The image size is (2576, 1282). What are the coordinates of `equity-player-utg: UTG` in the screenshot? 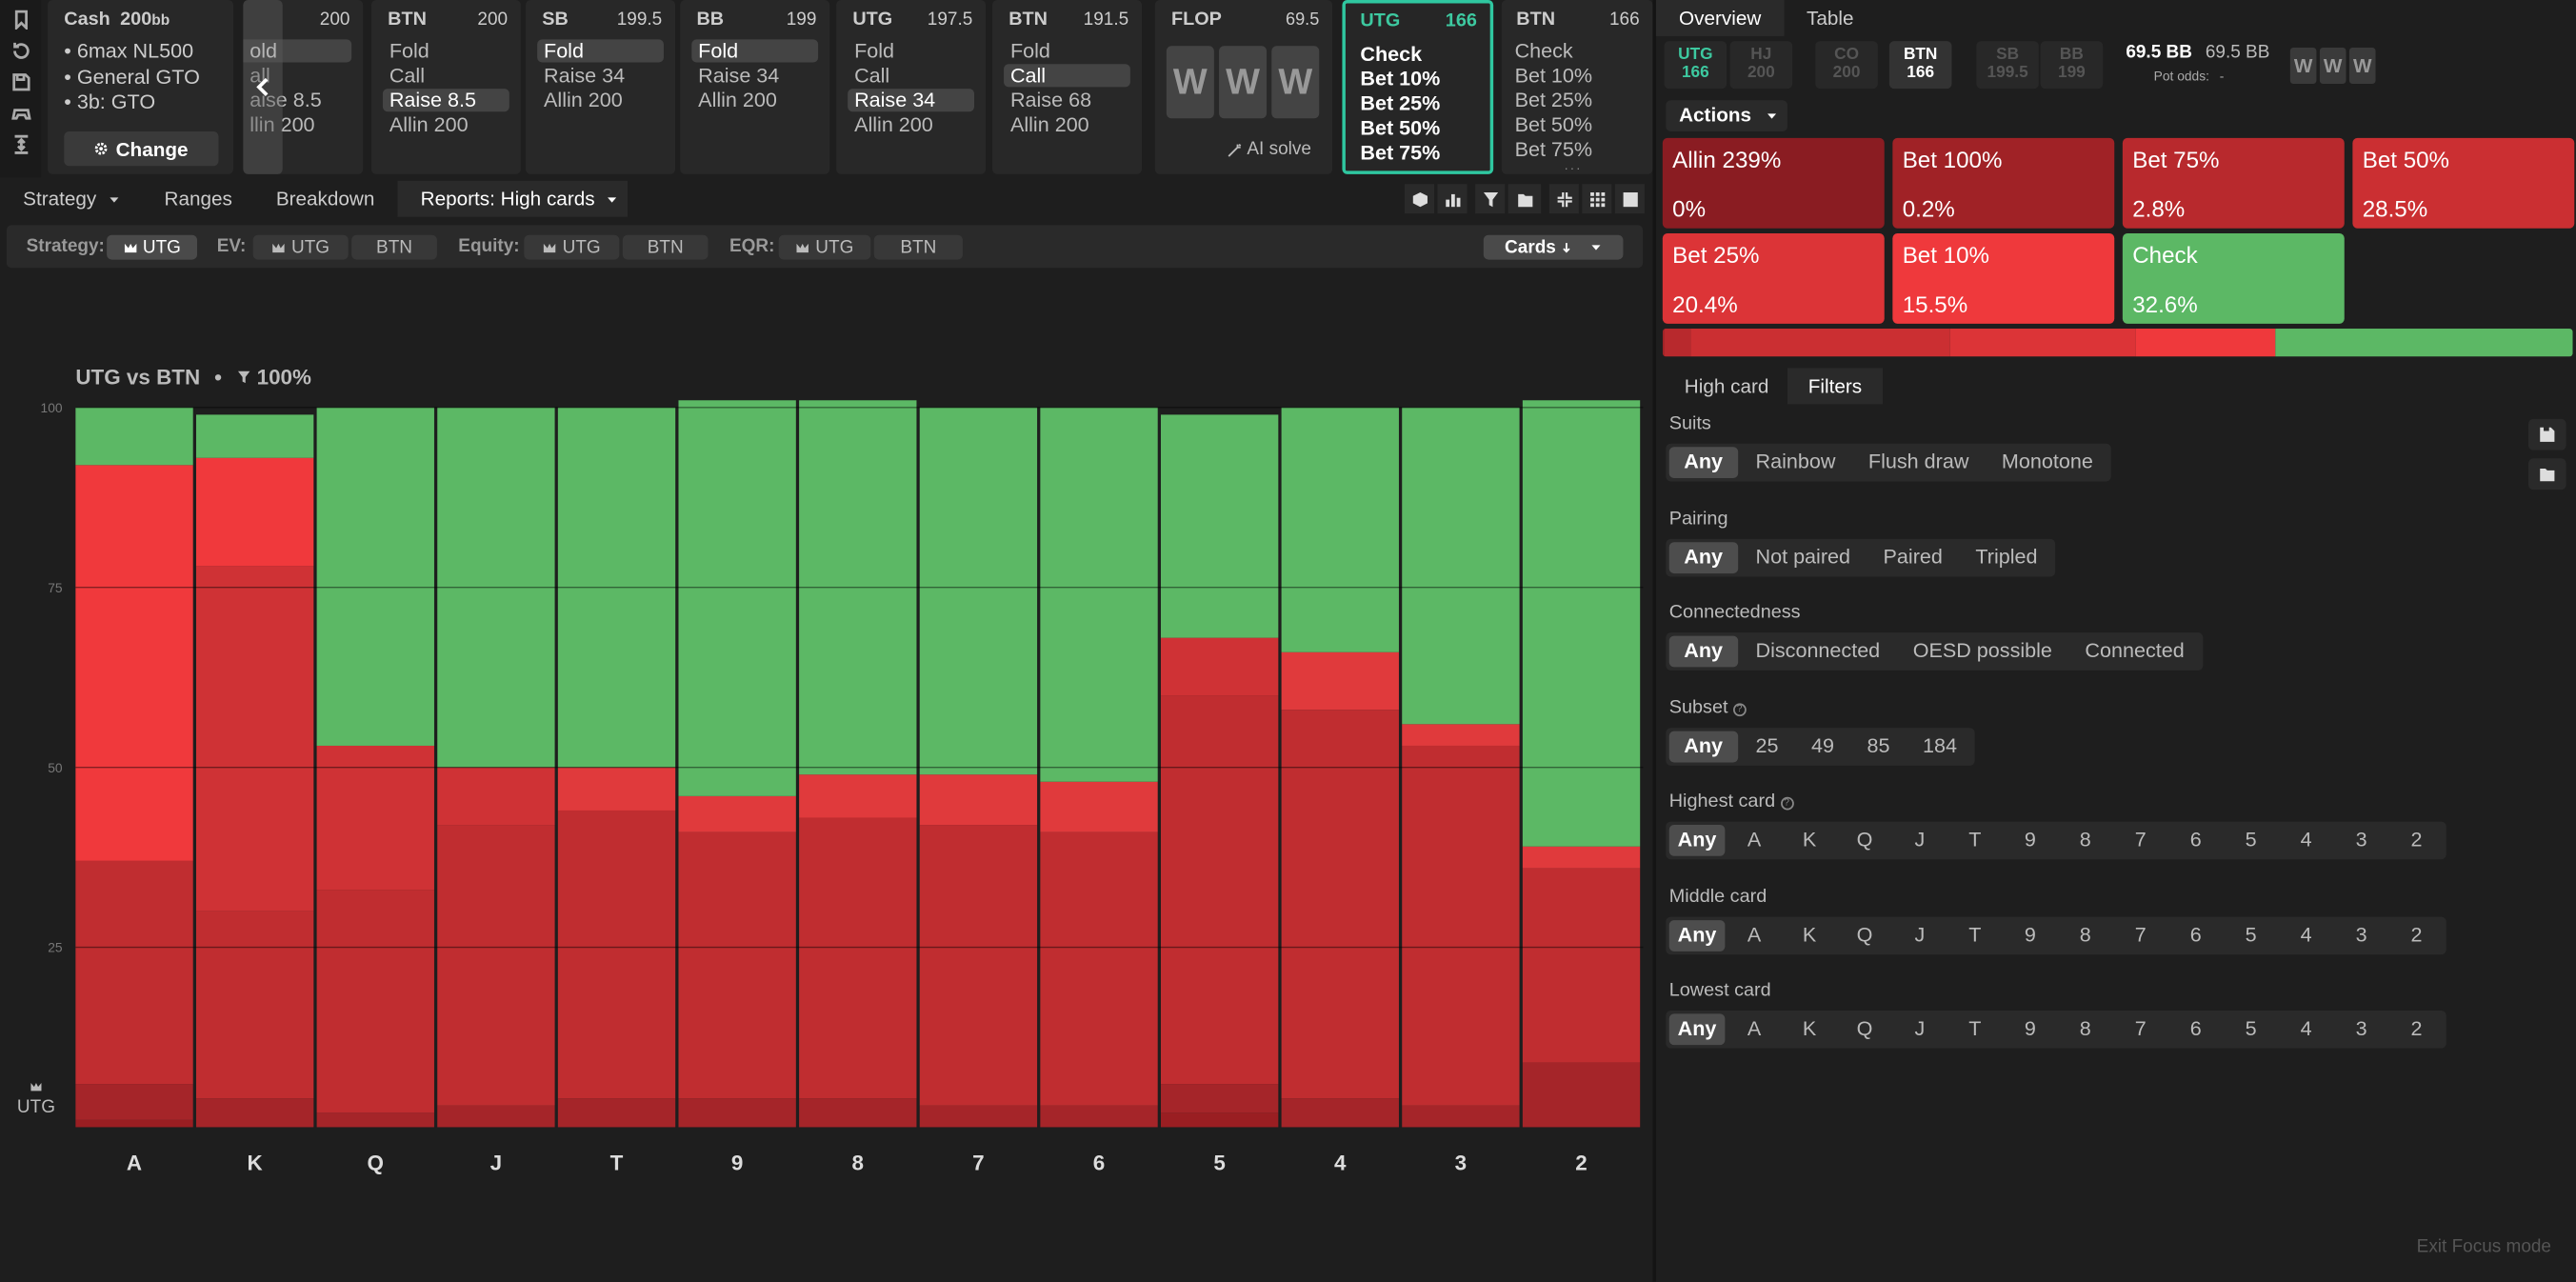 It's located at (572, 247).